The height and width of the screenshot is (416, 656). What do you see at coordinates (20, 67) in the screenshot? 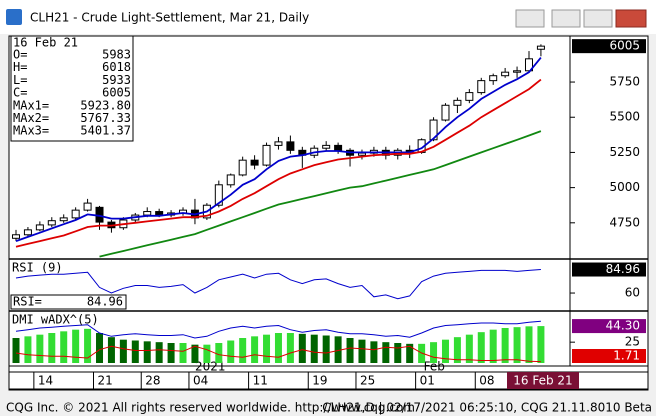
I see `info-label: H=` at bounding box center [20, 67].